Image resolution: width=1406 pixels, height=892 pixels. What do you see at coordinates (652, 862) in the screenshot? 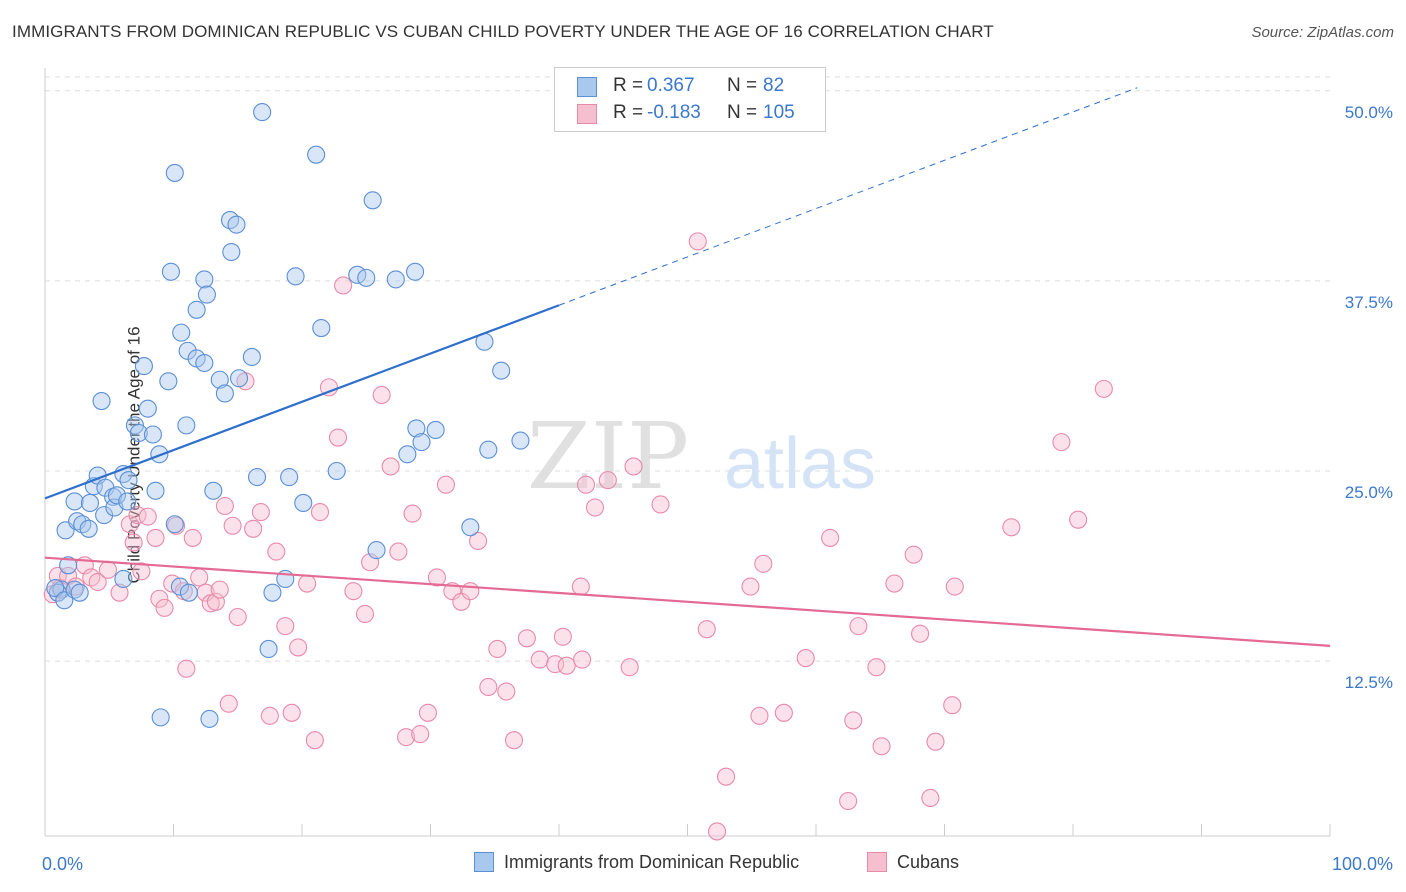
I see `bottom-legend-label: Immigrants from Dominican Republic` at bounding box center [652, 862].